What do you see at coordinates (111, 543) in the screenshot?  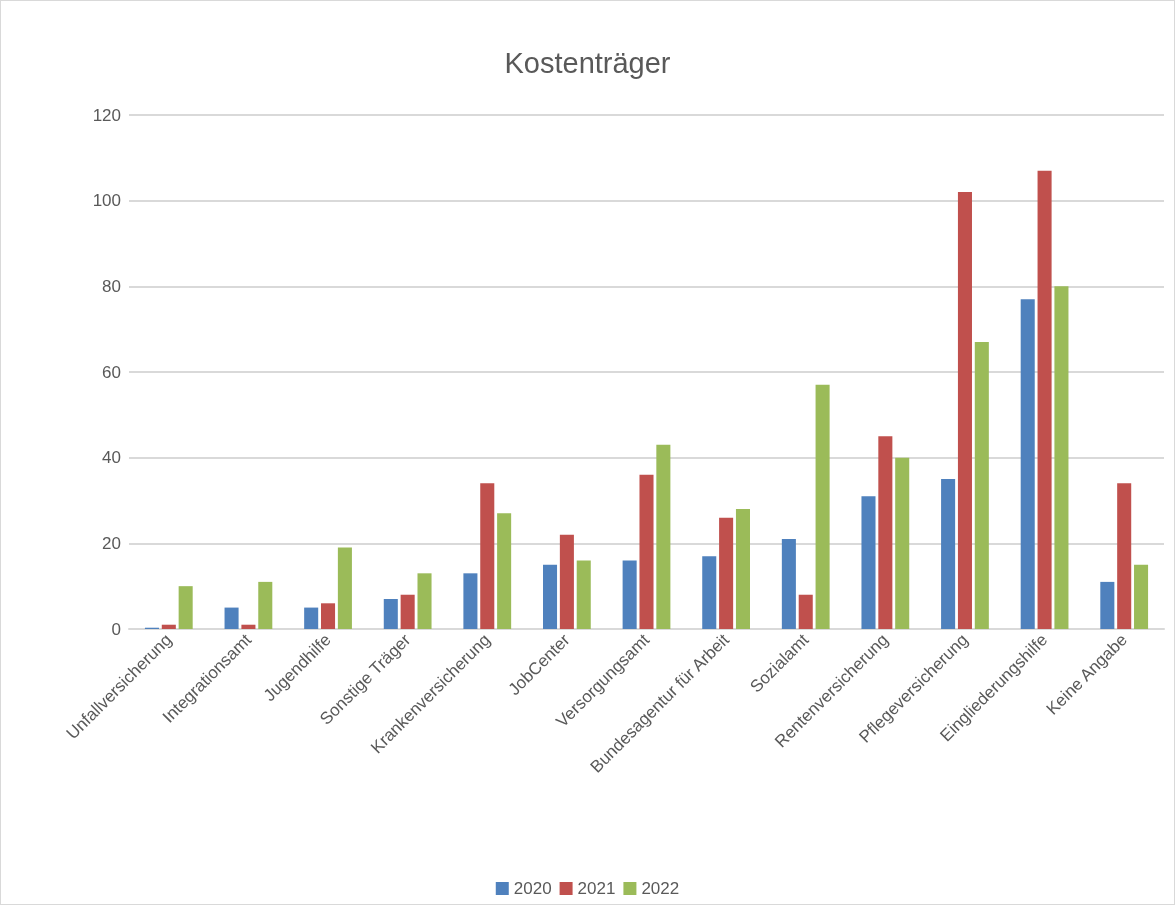 I see `y-tick-label: 20` at bounding box center [111, 543].